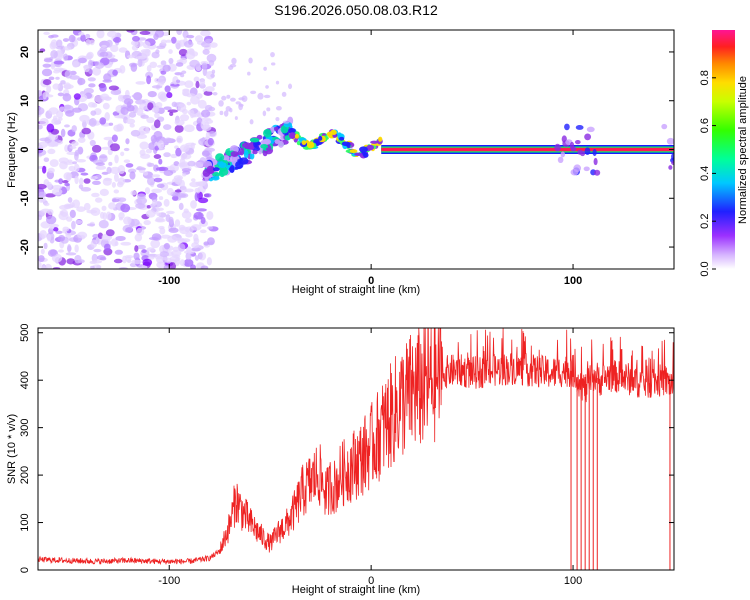 This screenshot has width=750, height=600. Describe the element at coordinates (25, 475) in the screenshot. I see `snr-y-tick-label: 200` at that location.